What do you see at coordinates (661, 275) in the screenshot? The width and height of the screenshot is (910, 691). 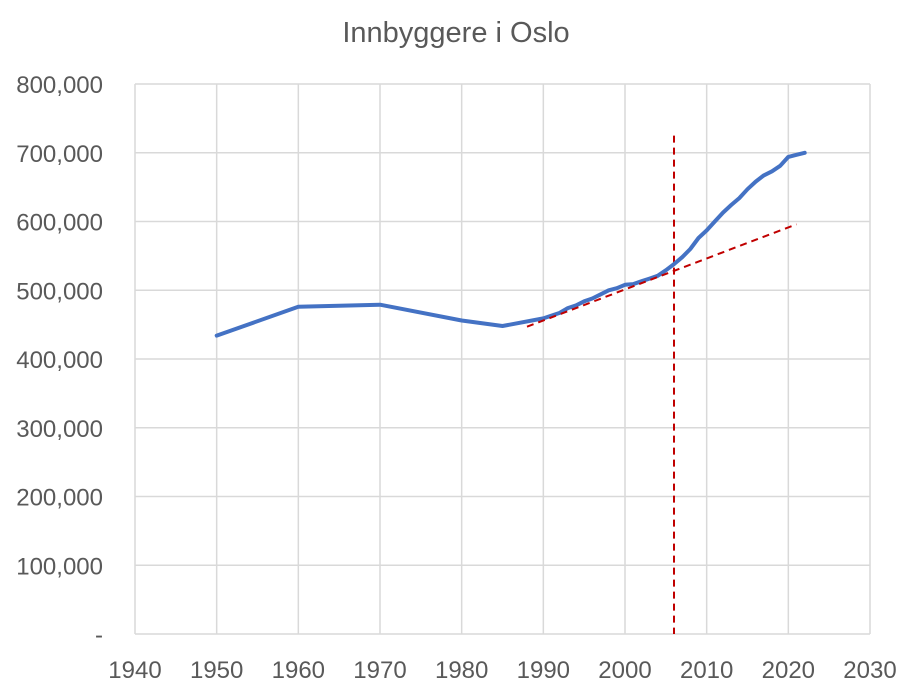 I see `trend-line-series` at bounding box center [661, 275].